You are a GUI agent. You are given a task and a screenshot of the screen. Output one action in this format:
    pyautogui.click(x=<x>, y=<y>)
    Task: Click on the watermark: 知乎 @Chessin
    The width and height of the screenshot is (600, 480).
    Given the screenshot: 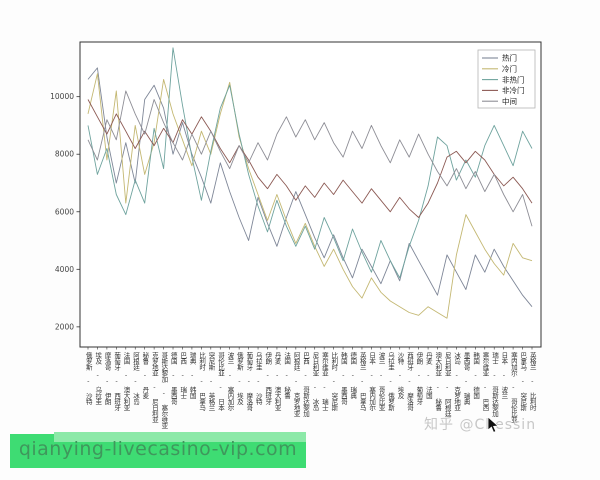 What is the action you would take?
    pyautogui.click(x=480, y=424)
    